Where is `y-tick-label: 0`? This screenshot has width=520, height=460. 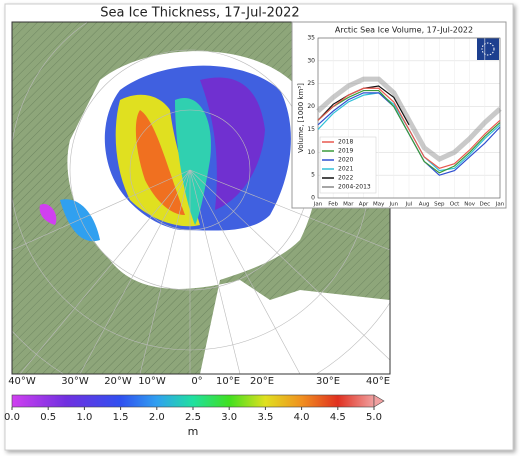
y-tick-label: 0 is located at coordinates (313, 198).